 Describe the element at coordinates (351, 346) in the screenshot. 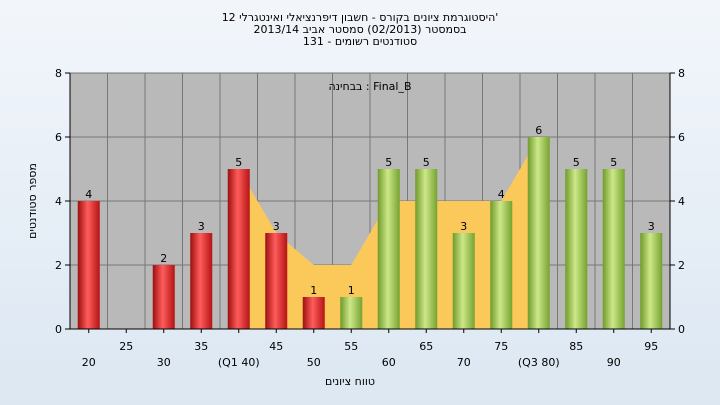

I see `x-tick-label: 55` at that location.